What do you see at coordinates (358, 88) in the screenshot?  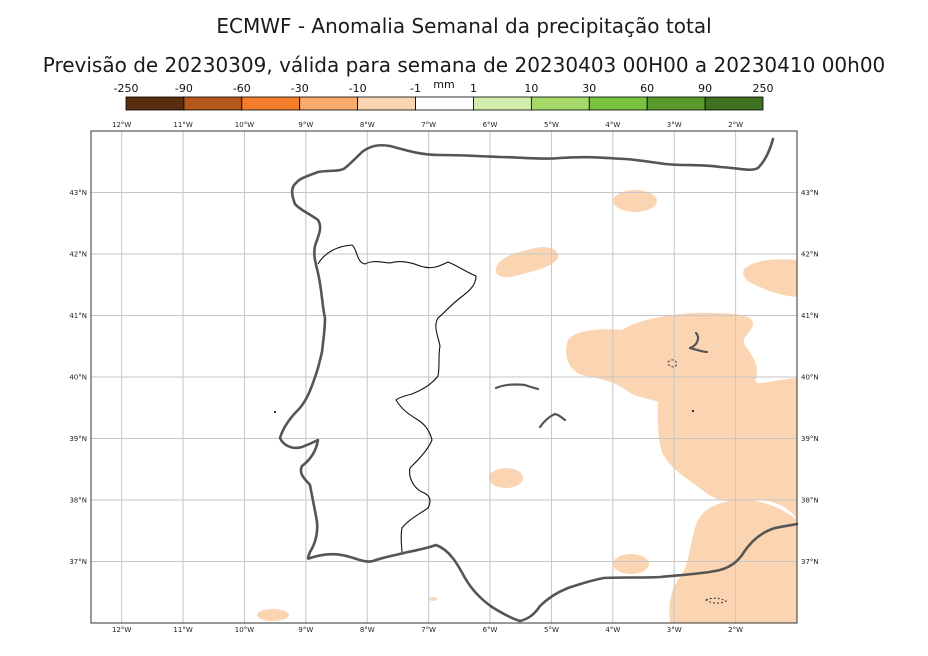 I see `colorbar-tick-label: -10` at bounding box center [358, 88].